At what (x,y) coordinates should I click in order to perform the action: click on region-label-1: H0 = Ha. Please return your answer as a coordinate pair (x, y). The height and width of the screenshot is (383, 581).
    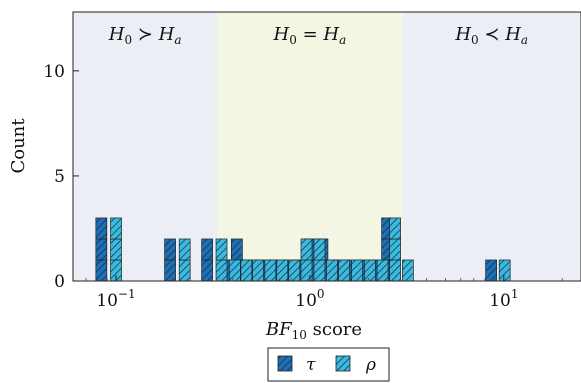
    Looking at the image, I should click on (310, 35).